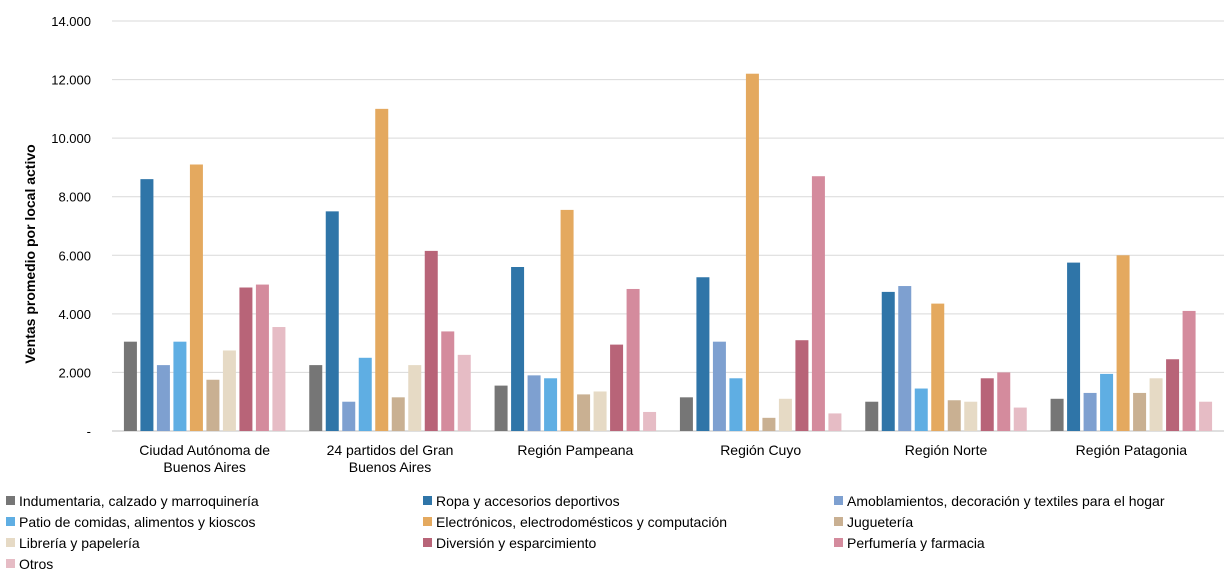 This screenshot has width=1229, height=575. I want to click on y-tick-label: 8.000, so click(74, 197).